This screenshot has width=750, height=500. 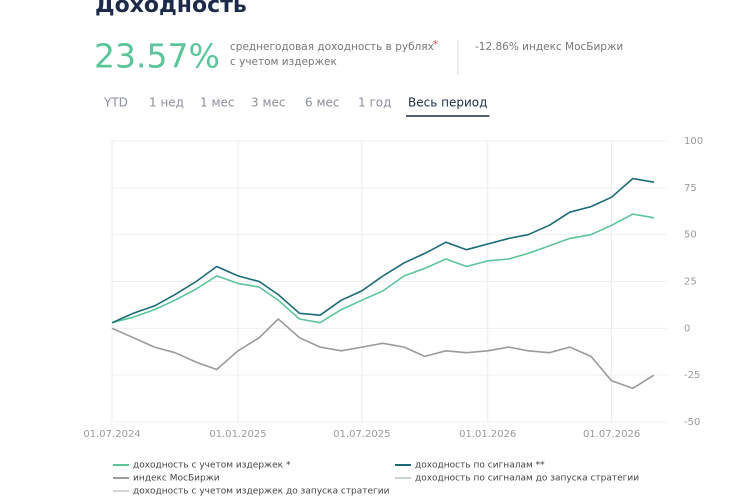 What do you see at coordinates (383, 354) in the screenshot?
I see `series-line` at bounding box center [383, 354].